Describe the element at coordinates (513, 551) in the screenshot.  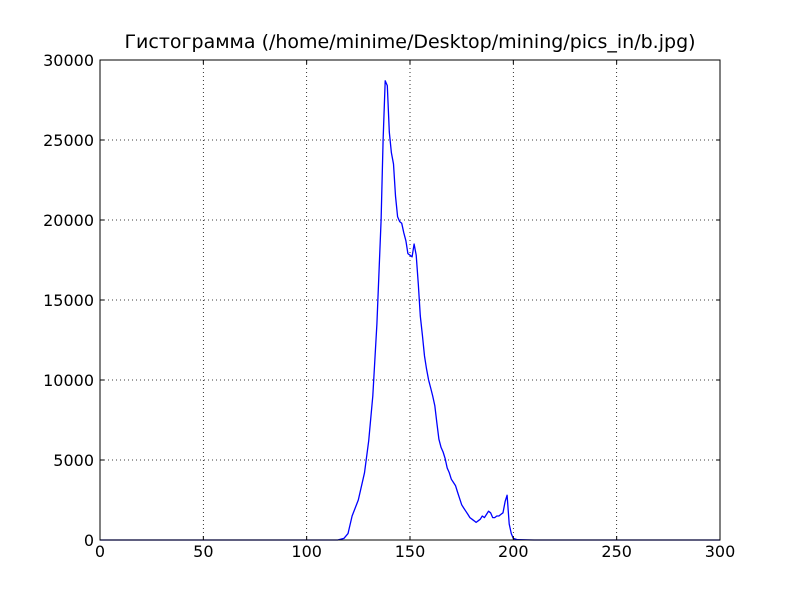
I see `x-tick-label: 200` at that location.